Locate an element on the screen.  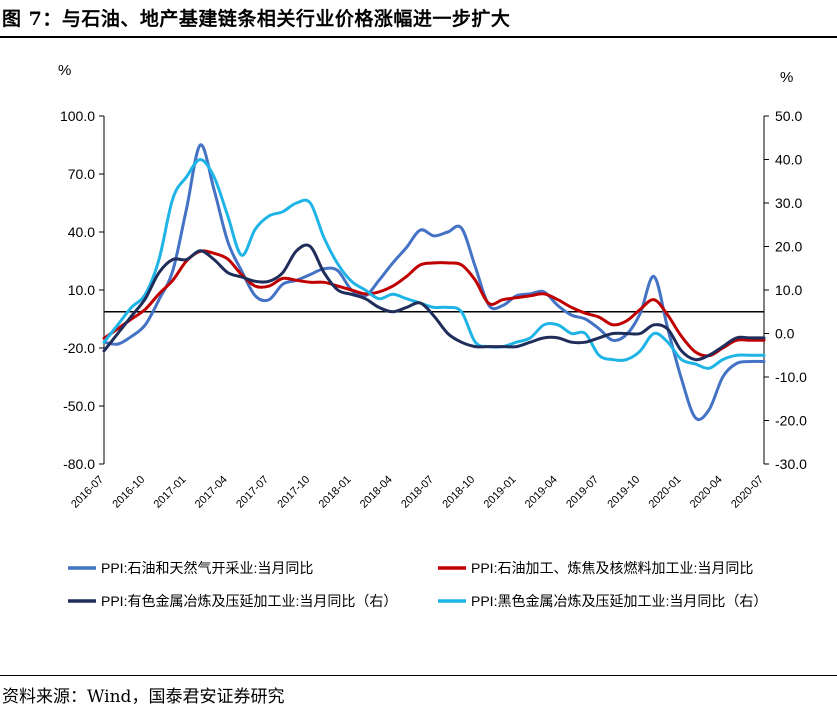
right-tick-label: 40.0 is located at coordinates (788, 160).